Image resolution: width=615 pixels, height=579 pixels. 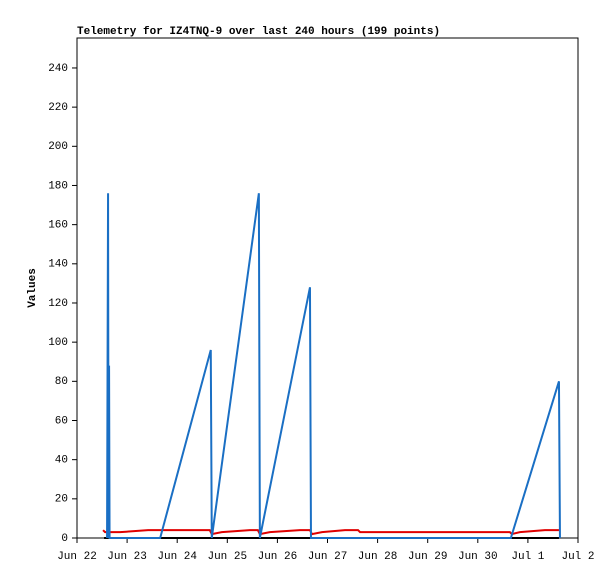 I want to click on y-tick-label: 100, so click(x=58, y=343).